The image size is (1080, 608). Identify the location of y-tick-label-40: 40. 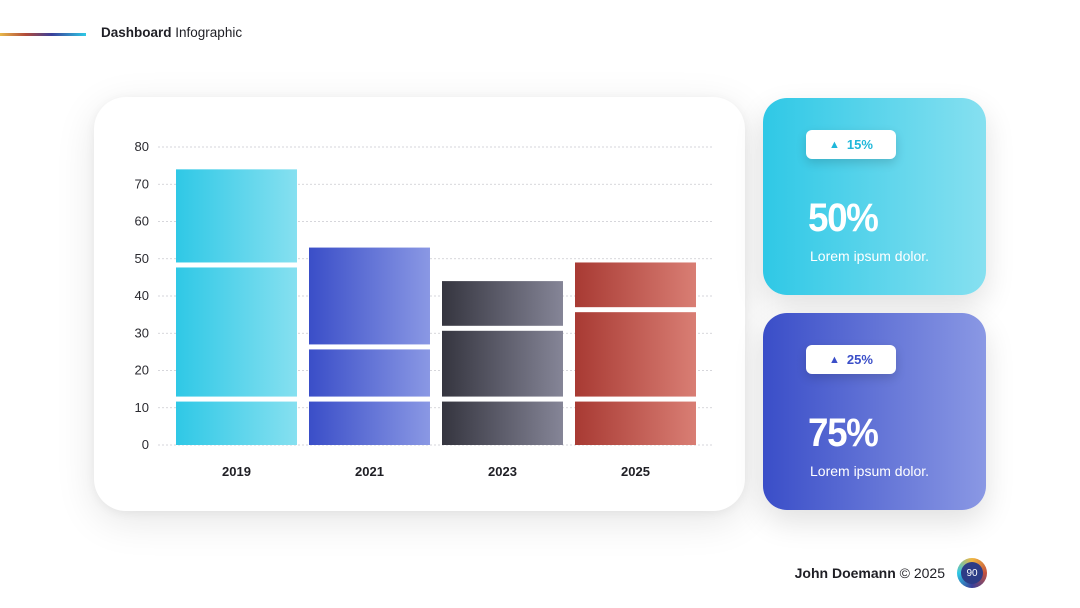
(142, 295).